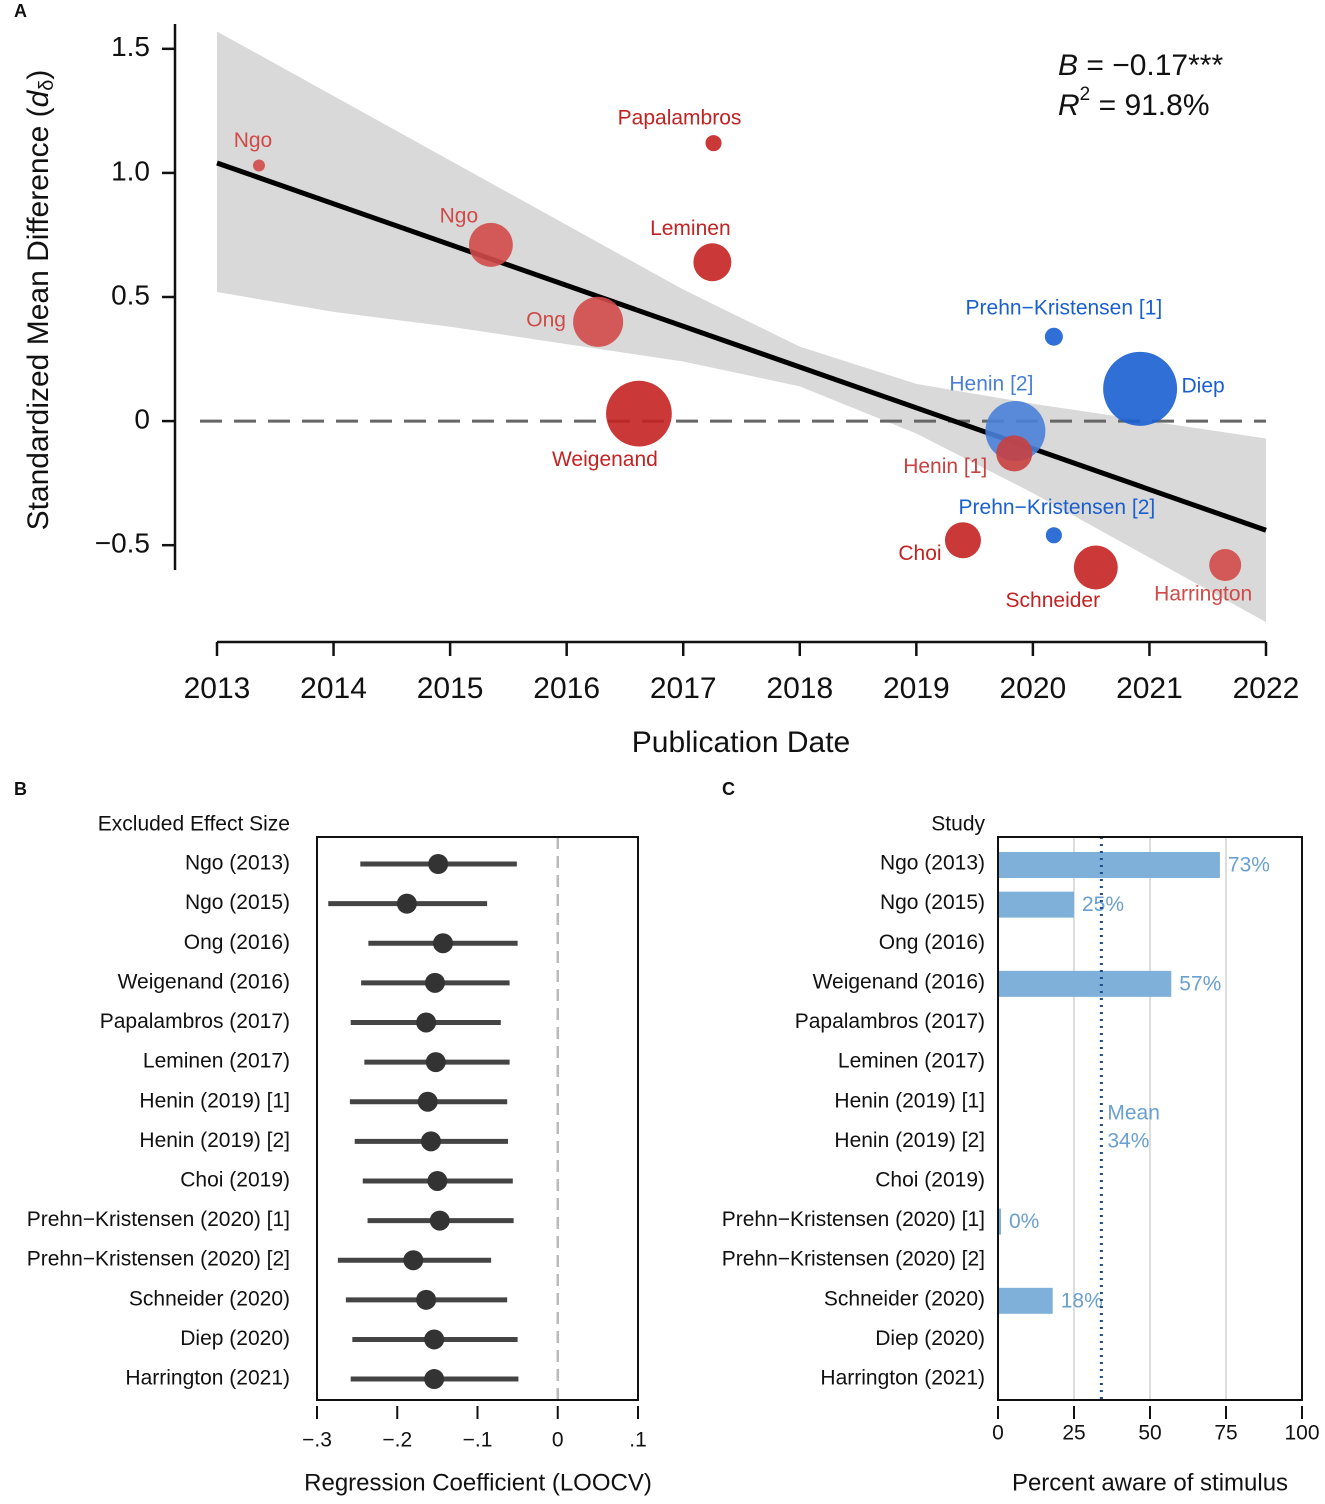 This screenshot has width=1325, height=1504. I want to click on panel-label: B, so click(20, 789).